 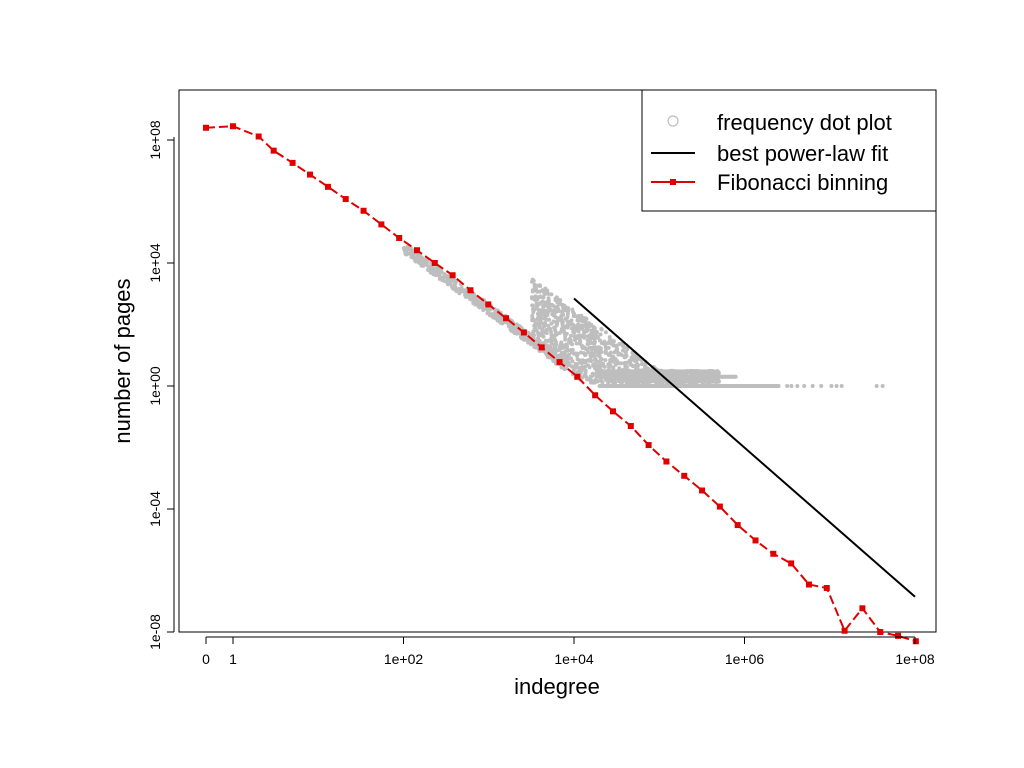 What do you see at coordinates (673, 121) in the screenshot?
I see `legend-symbol-circle-icon` at bounding box center [673, 121].